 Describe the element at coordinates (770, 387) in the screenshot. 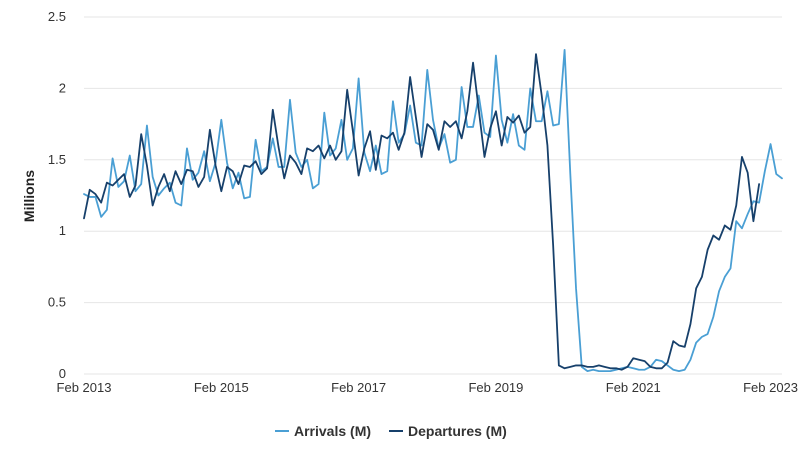

I see `x-tick-label: Feb 2023` at that location.